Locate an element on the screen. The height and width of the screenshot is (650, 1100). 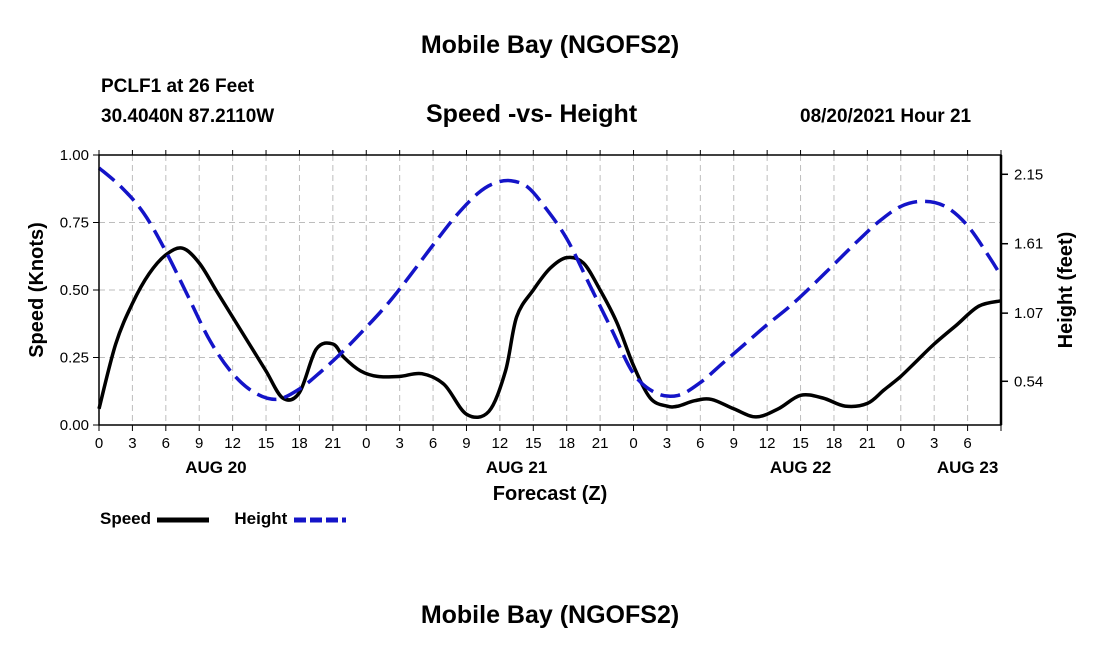
y-tick-label: 0.25 is located at coordinates (74, 358).